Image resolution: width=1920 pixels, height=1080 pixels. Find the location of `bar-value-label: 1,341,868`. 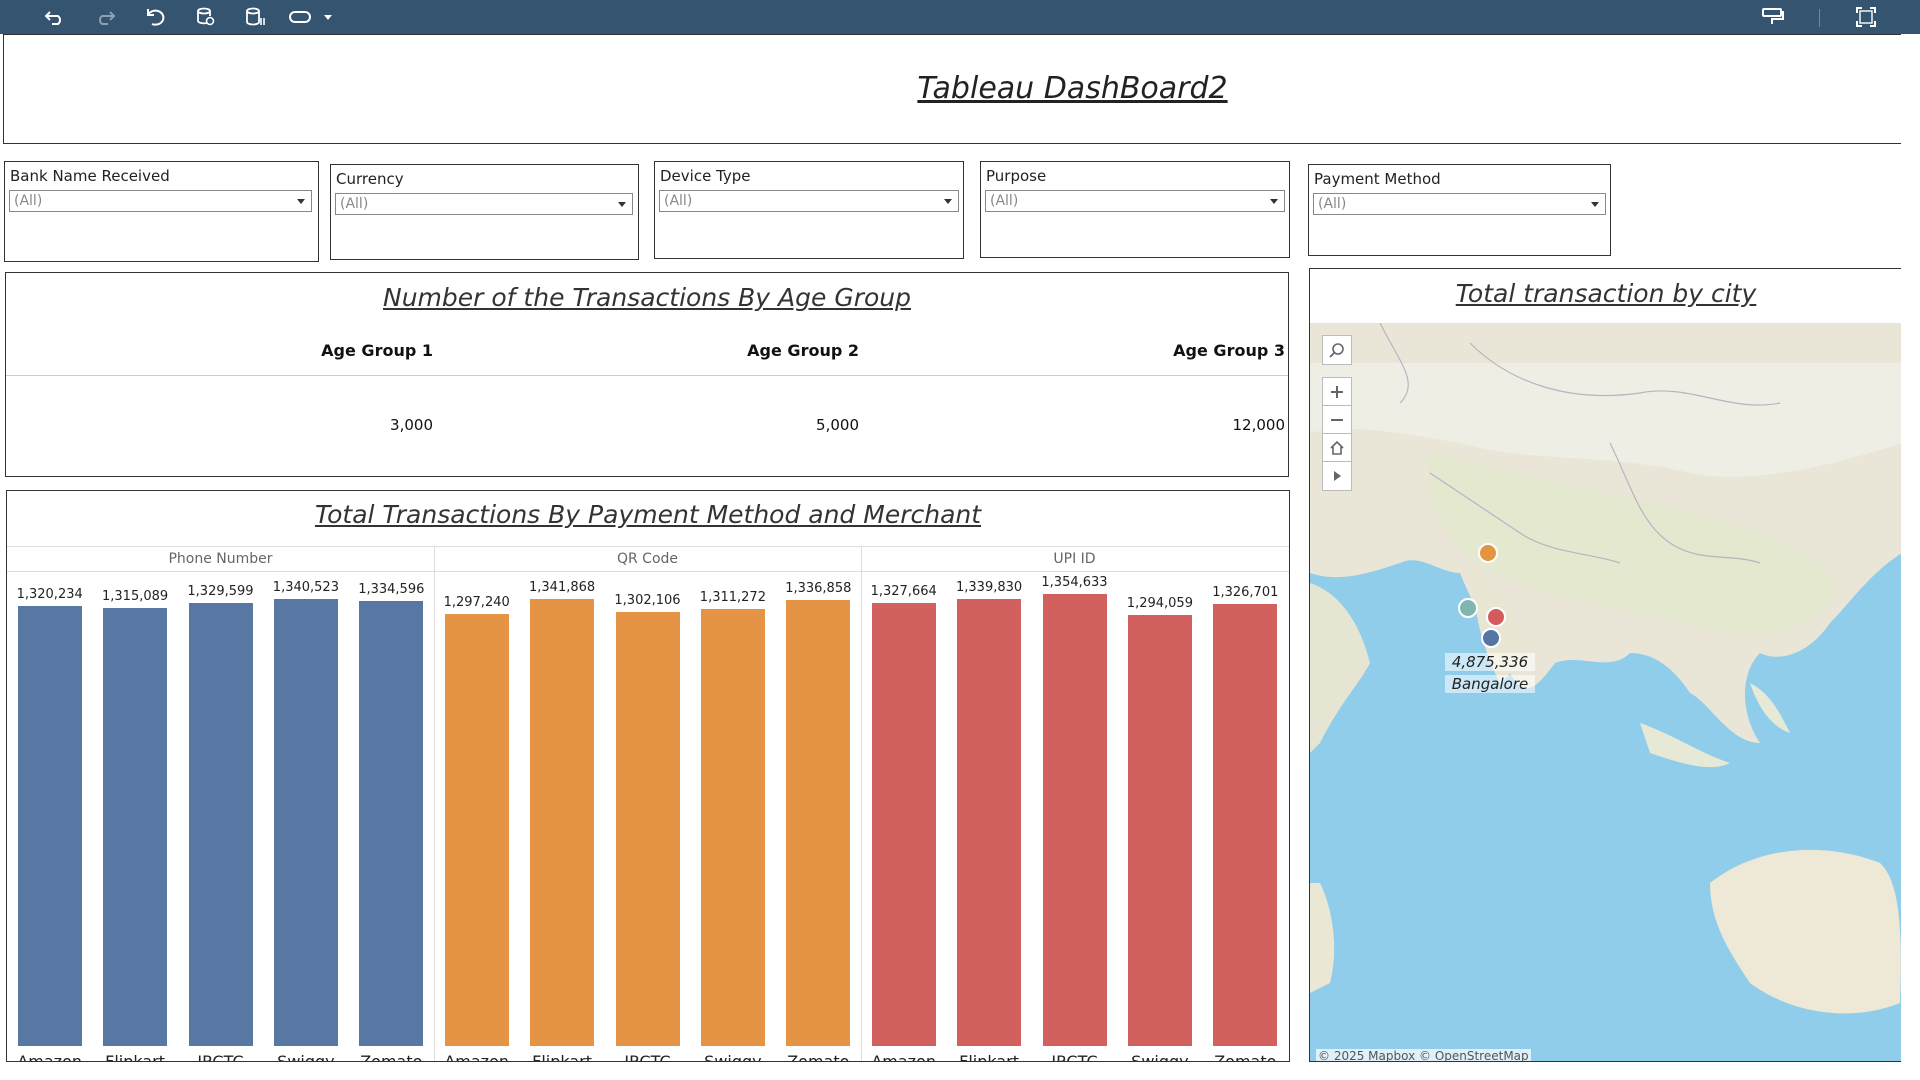

bar-value-label: 1,341,868 is located at coordinates (562, 587).